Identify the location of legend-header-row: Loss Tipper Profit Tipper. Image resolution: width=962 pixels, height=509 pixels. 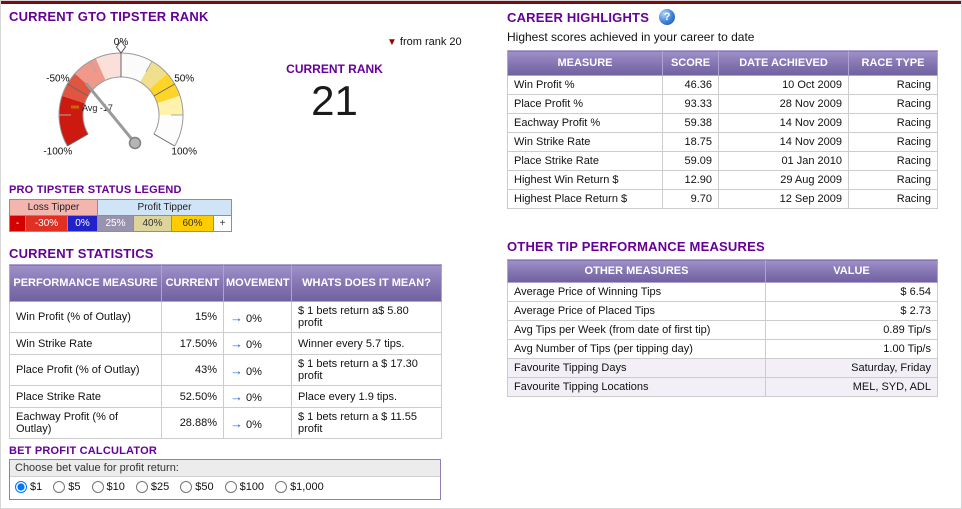
(120, 207).